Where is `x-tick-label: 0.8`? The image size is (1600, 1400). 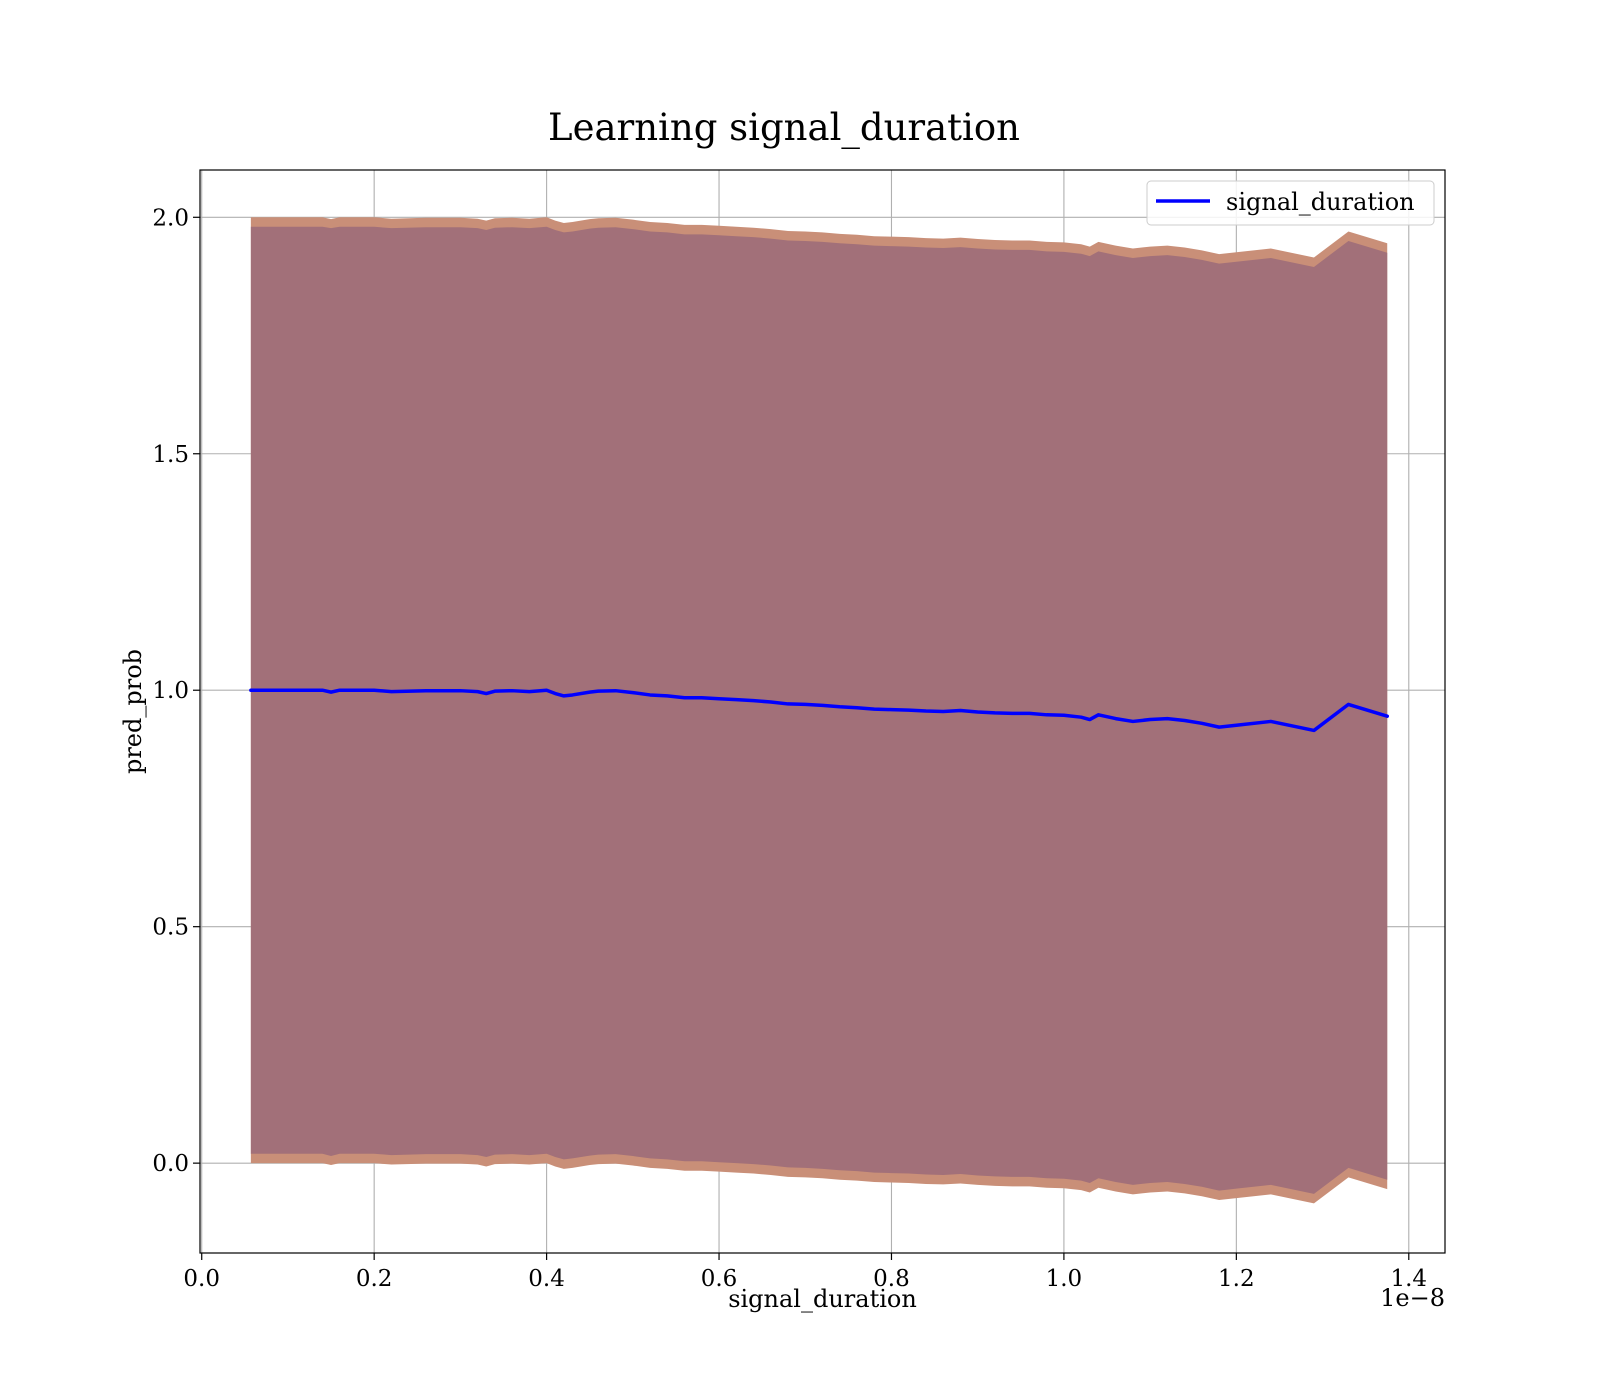
x-tick-label: 0.8 is located at coordinates (891, 1279).